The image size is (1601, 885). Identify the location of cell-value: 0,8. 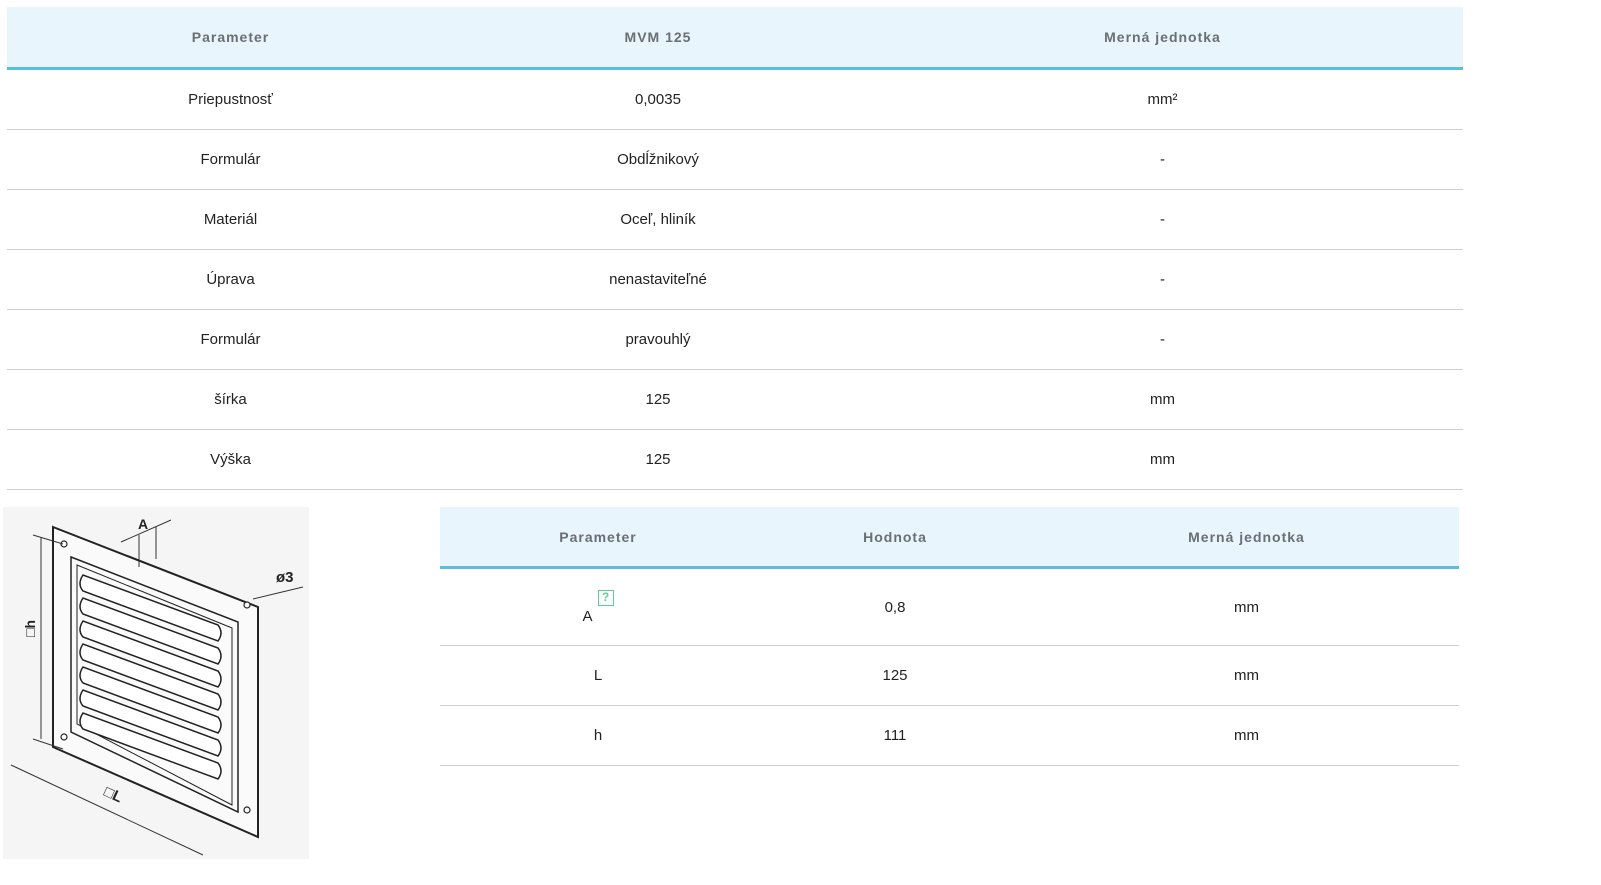
(895, 606).